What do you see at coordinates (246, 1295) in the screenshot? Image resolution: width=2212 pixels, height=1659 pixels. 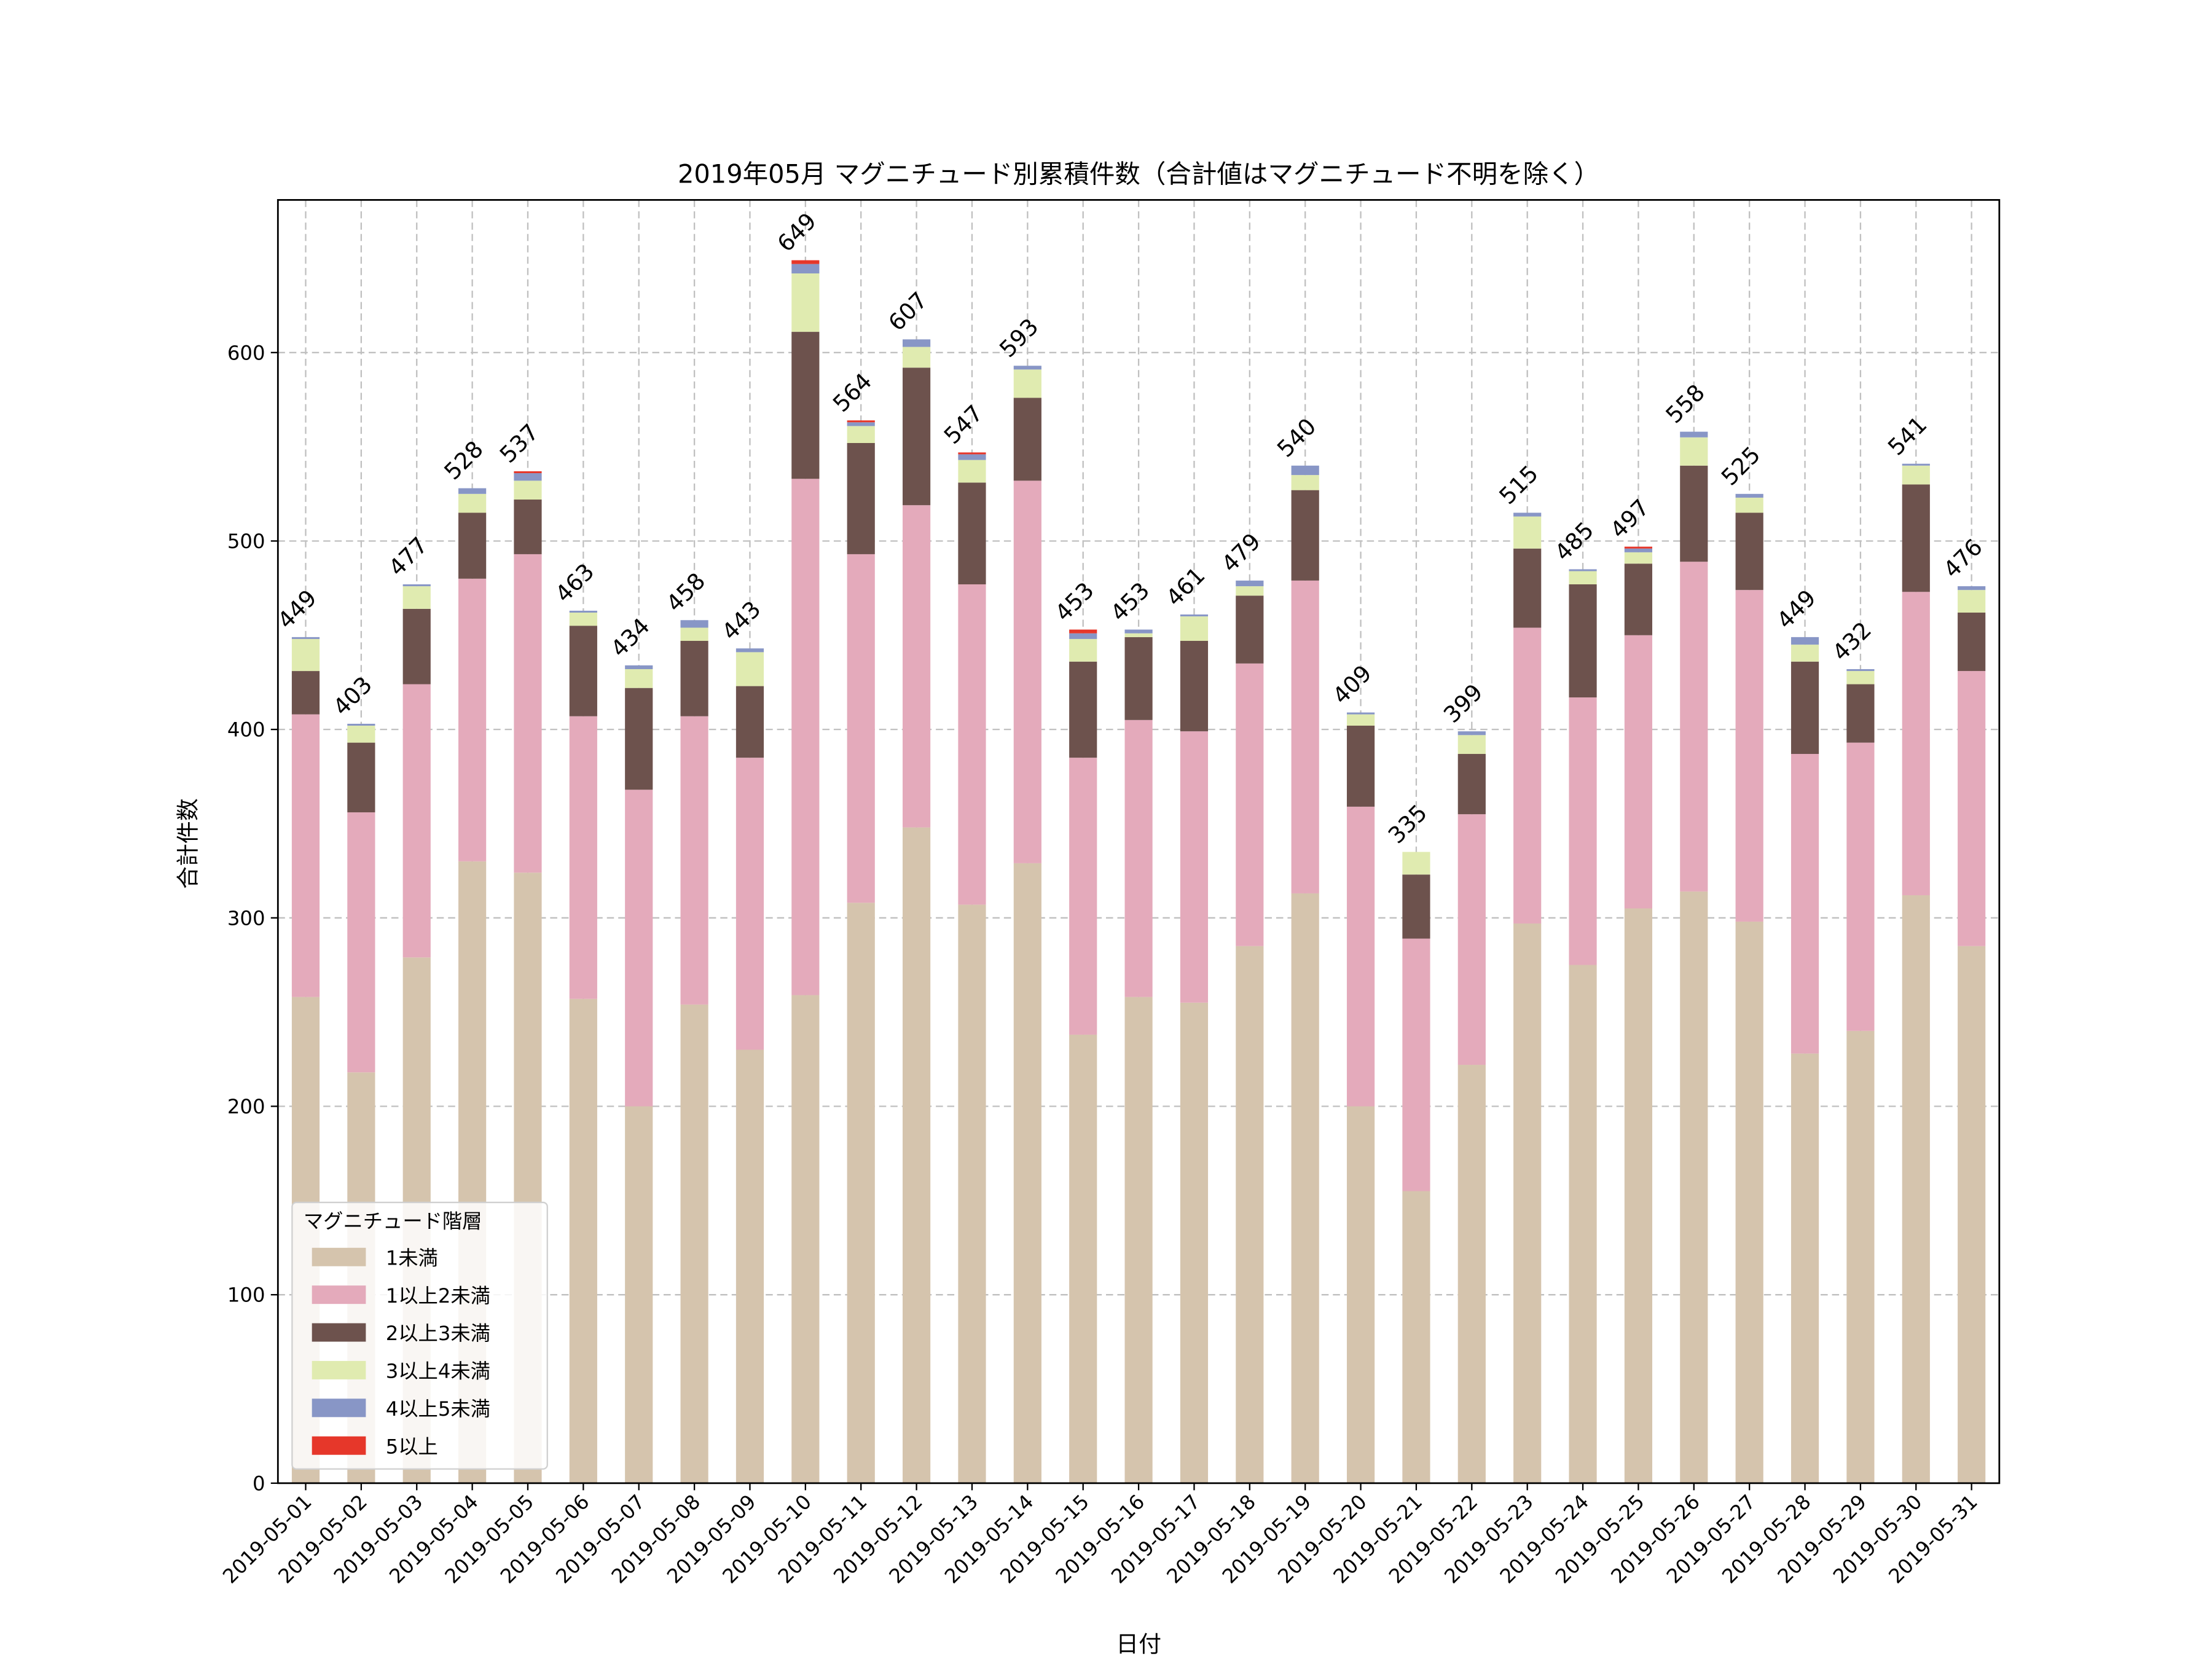 I see `y-tick-label: 100` at bounding box center [246, 1295].